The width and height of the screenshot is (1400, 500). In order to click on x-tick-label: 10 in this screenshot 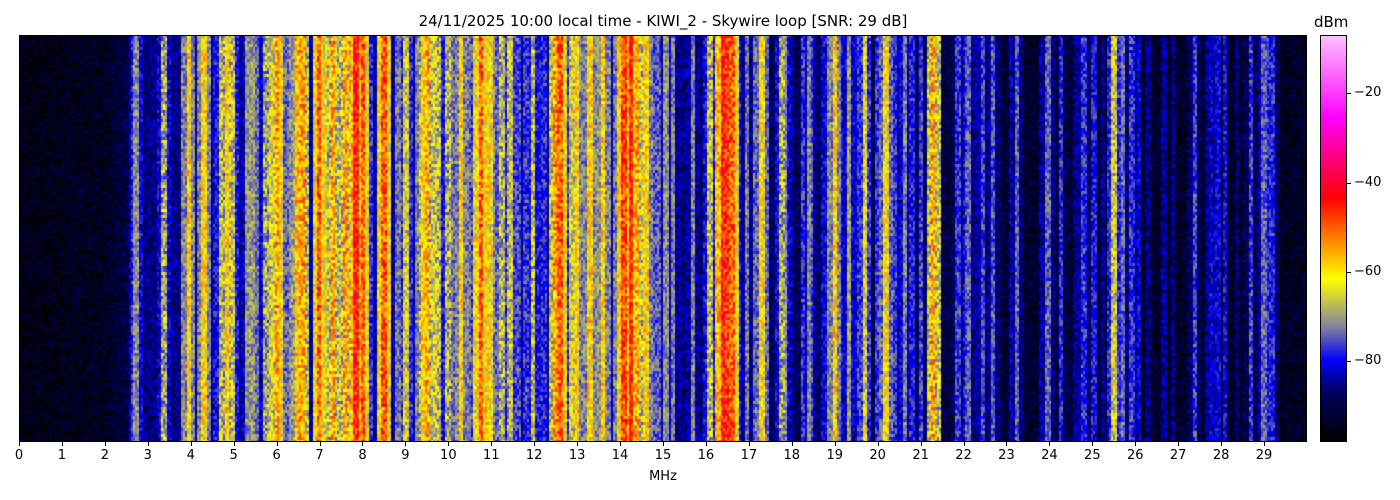, I will do `click(448, 455)`.